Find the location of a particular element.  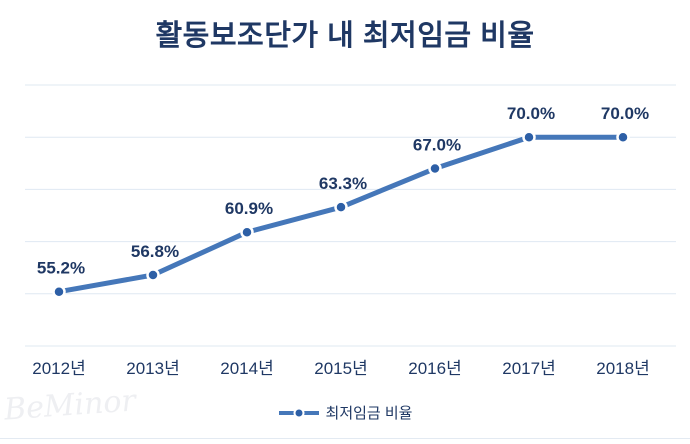

bottom-divider is located at coordinates (345, 438).